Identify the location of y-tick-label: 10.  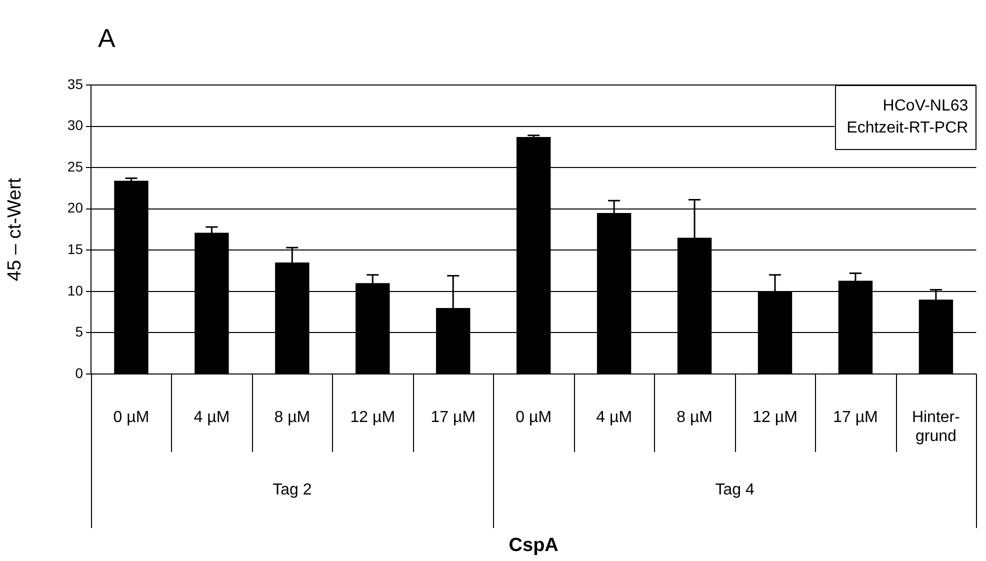
(75, 290).